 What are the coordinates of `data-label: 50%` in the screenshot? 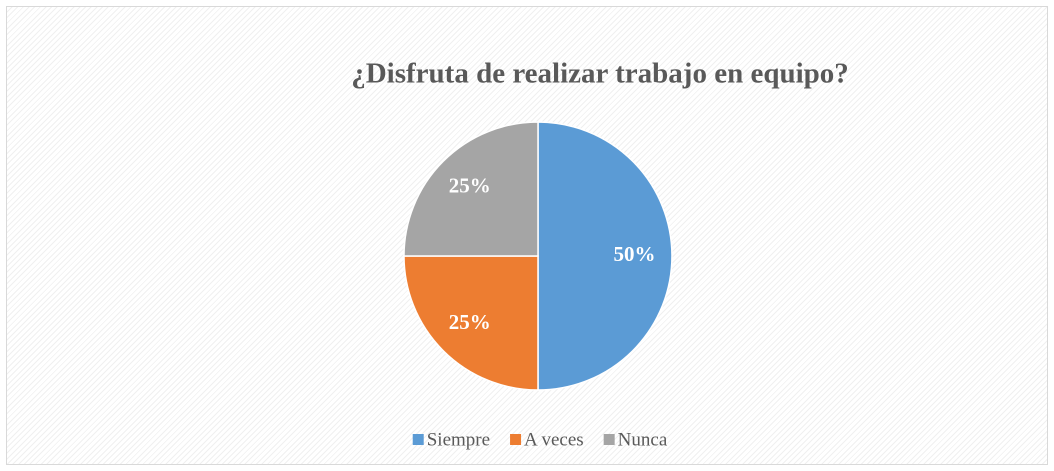 It's located at (634, 254).